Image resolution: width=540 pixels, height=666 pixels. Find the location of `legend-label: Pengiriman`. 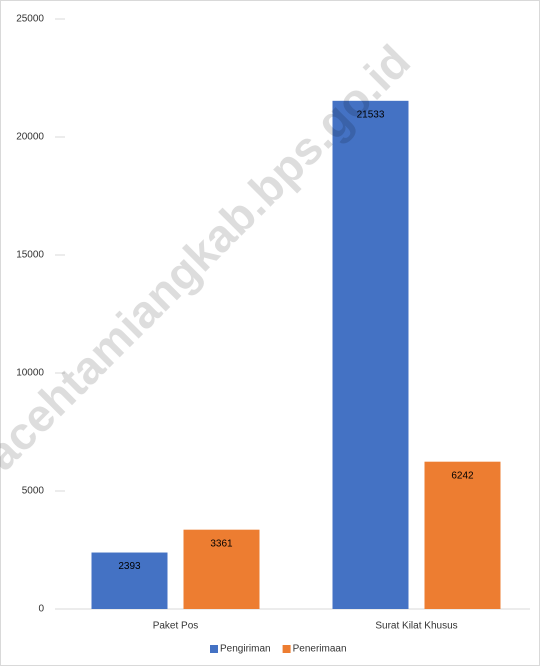

legend-label: Pengiriman is located at coordinates (245, 649).